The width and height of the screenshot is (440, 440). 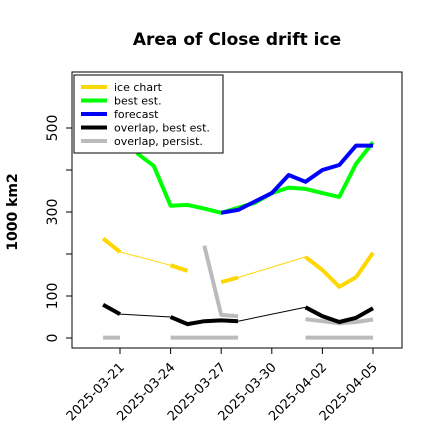 I want to click on legend-label: overlap, best est., so click(x=162, y=128).